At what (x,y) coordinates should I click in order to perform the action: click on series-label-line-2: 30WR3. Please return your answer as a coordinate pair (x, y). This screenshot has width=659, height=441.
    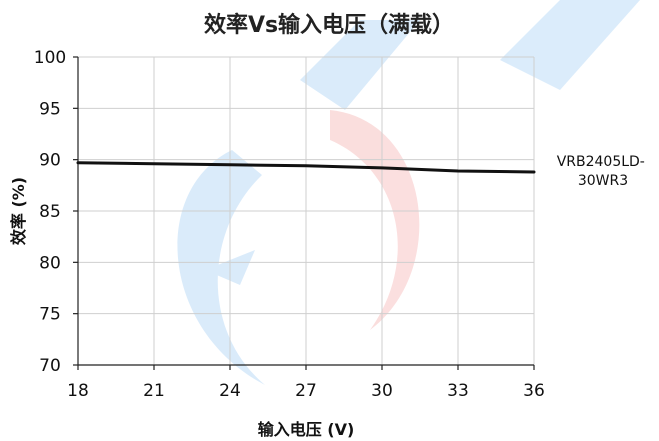
    Looking at the image, I should click on (603, 181).